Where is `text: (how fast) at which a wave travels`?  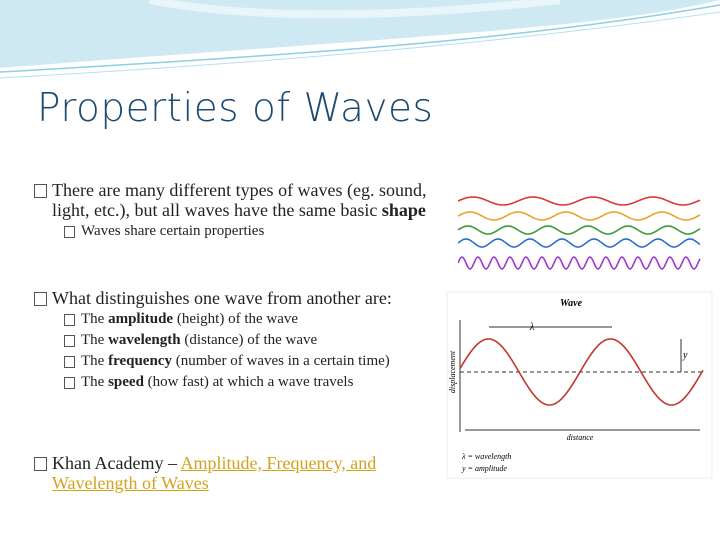 text: (how fast) at which a wave travels is located at coordinates (248, 382).